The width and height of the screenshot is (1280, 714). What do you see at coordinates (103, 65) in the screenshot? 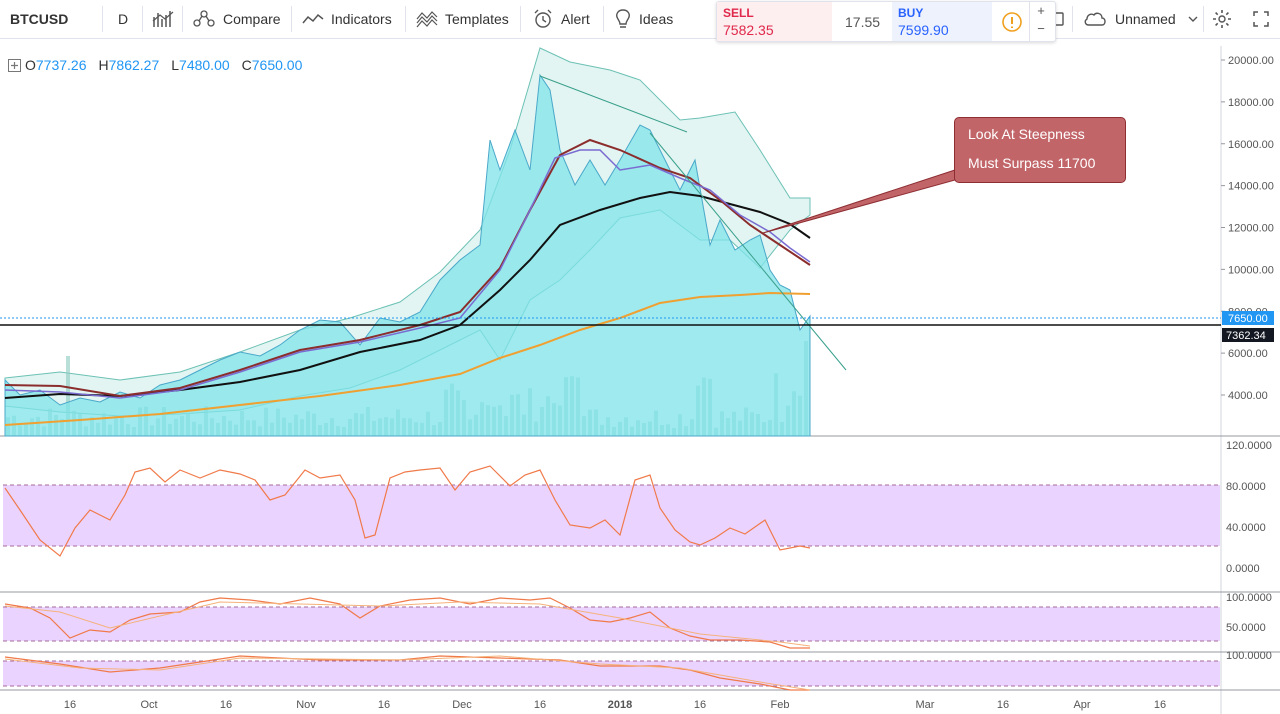
I see `high-key: H` at bounding box center [103, 65].